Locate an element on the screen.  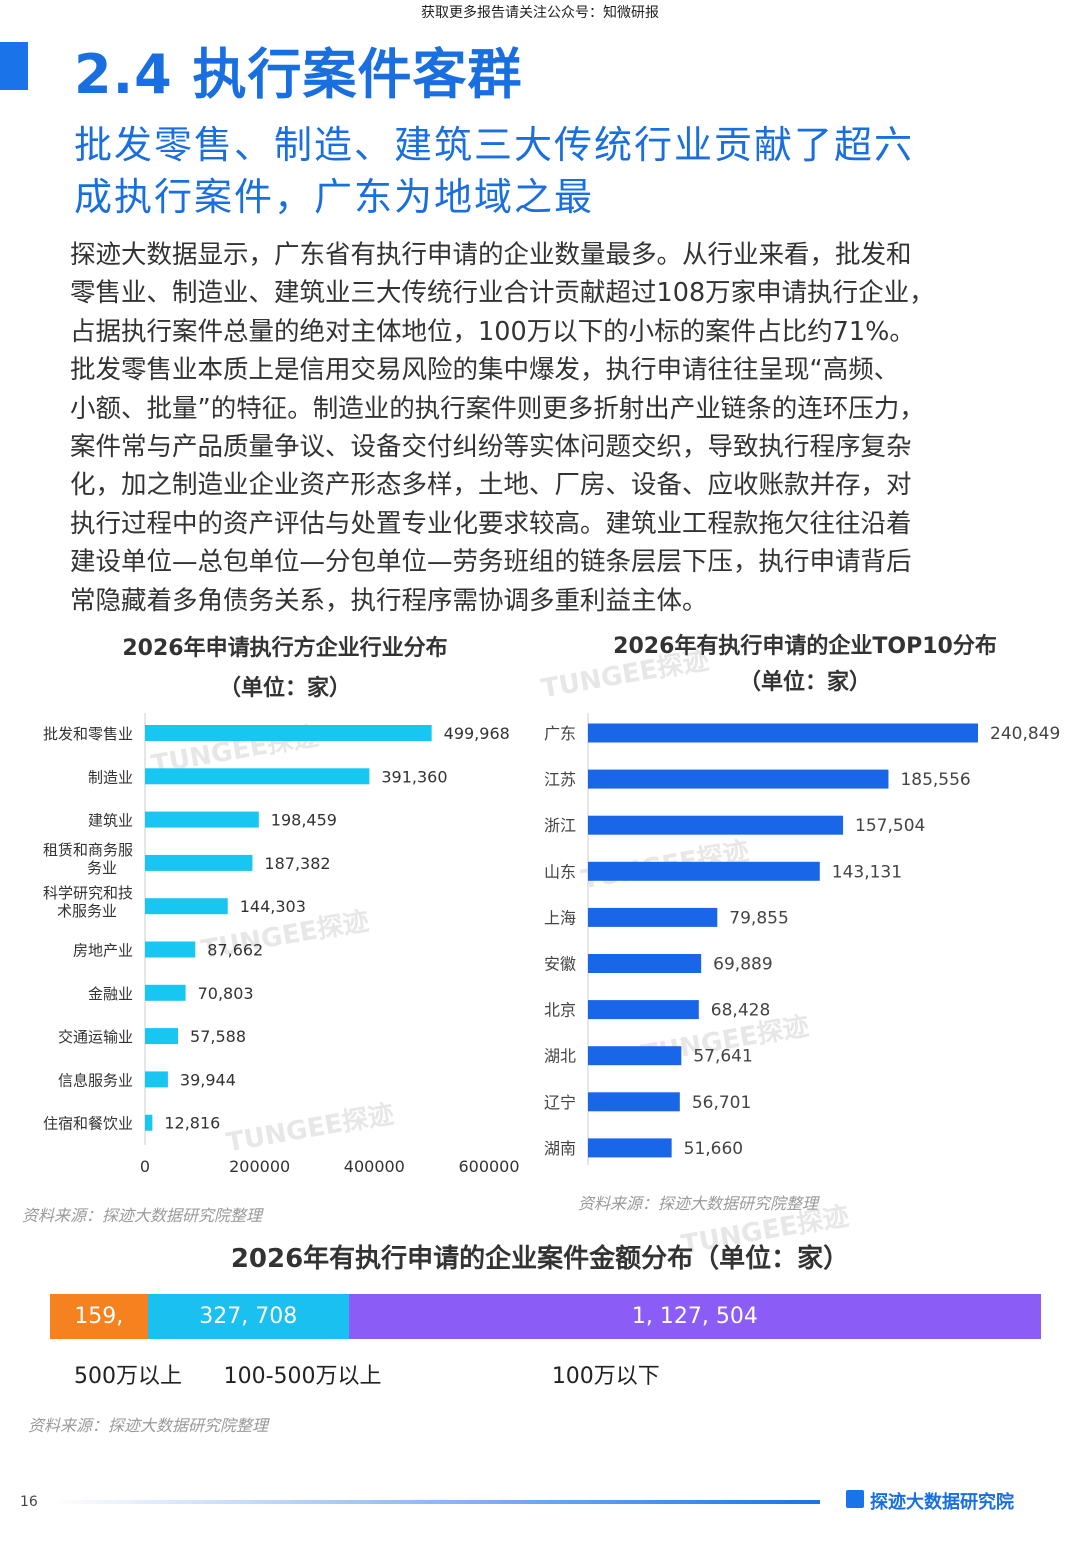
category-label: 房地产业 is located at coordinates (103, 951).